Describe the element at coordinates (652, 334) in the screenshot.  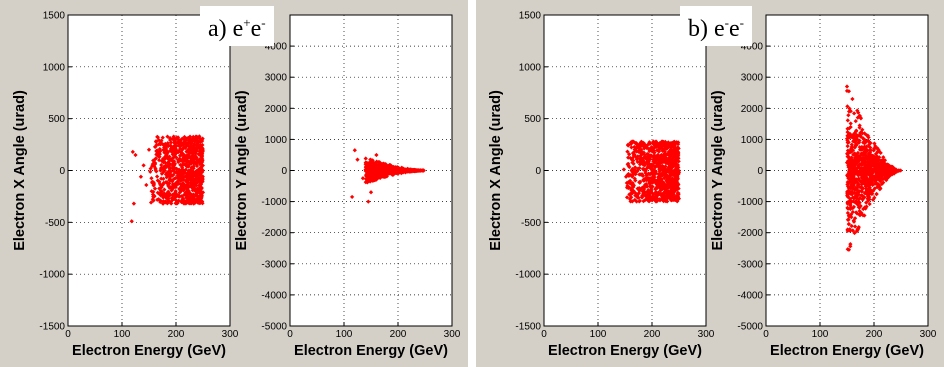
I see `x-tick-label: 200` at that location.